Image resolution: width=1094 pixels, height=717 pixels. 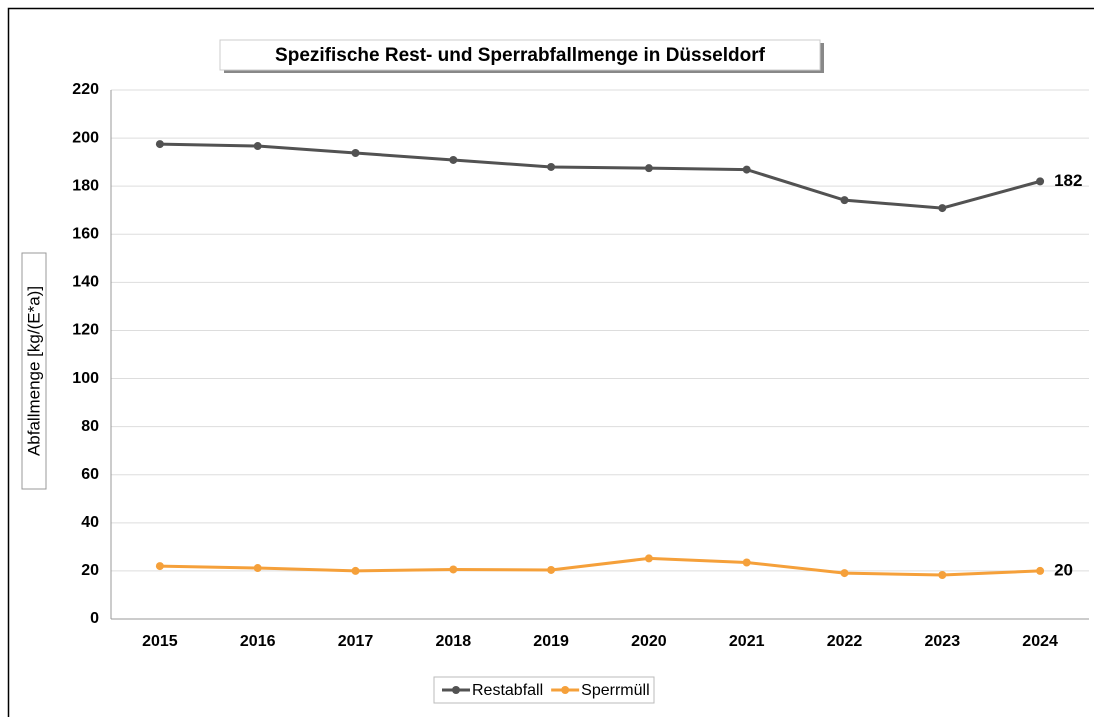 I want to click on y-tick-label: 100, so click(x=85, y=378).